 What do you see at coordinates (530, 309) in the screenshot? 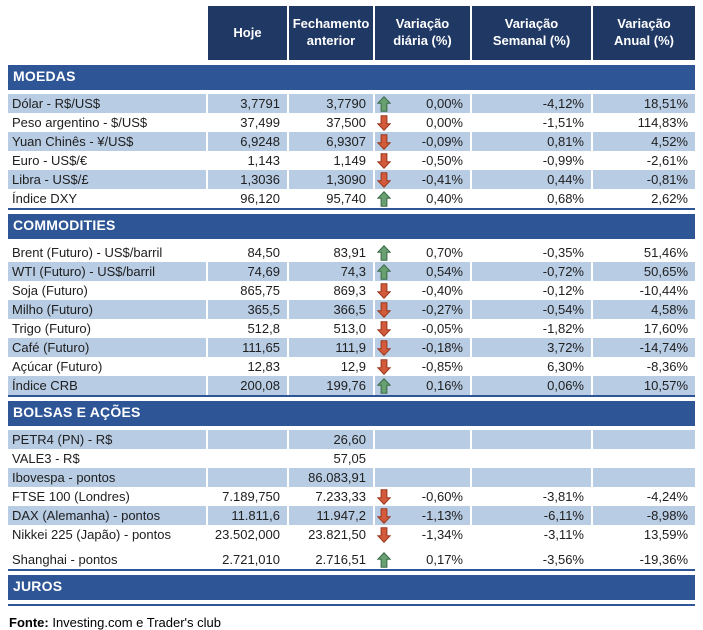
I see `cell-semanal: -0,54%` at bounding box center [530, 309].